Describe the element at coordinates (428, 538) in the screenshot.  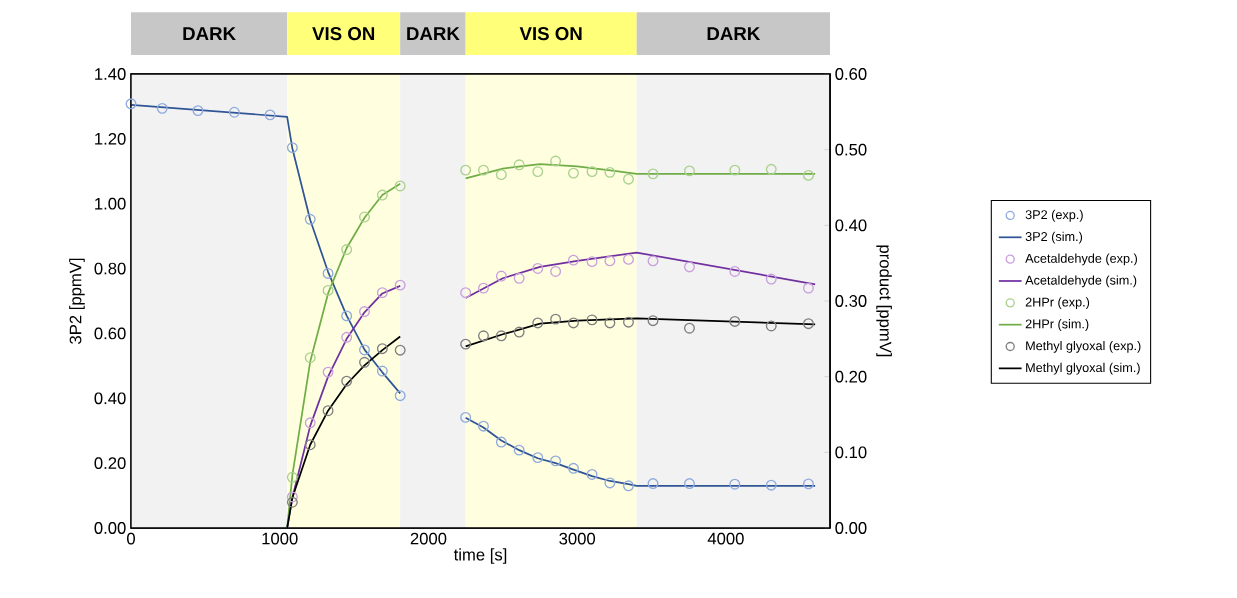
I see `x-tick-label: 2000` at that location.